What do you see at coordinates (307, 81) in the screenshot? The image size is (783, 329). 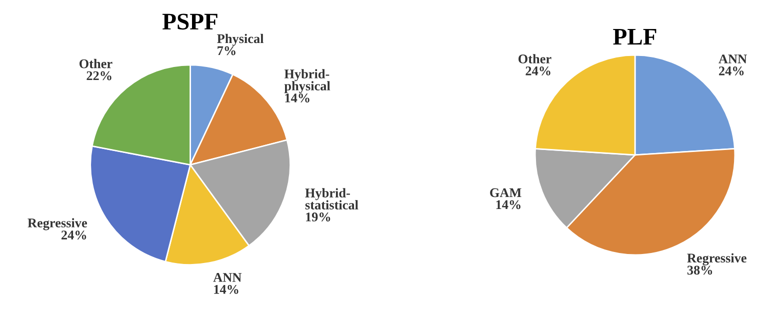 I see `slice-label: Hybrid-physical` at bounding box center [307, 81].